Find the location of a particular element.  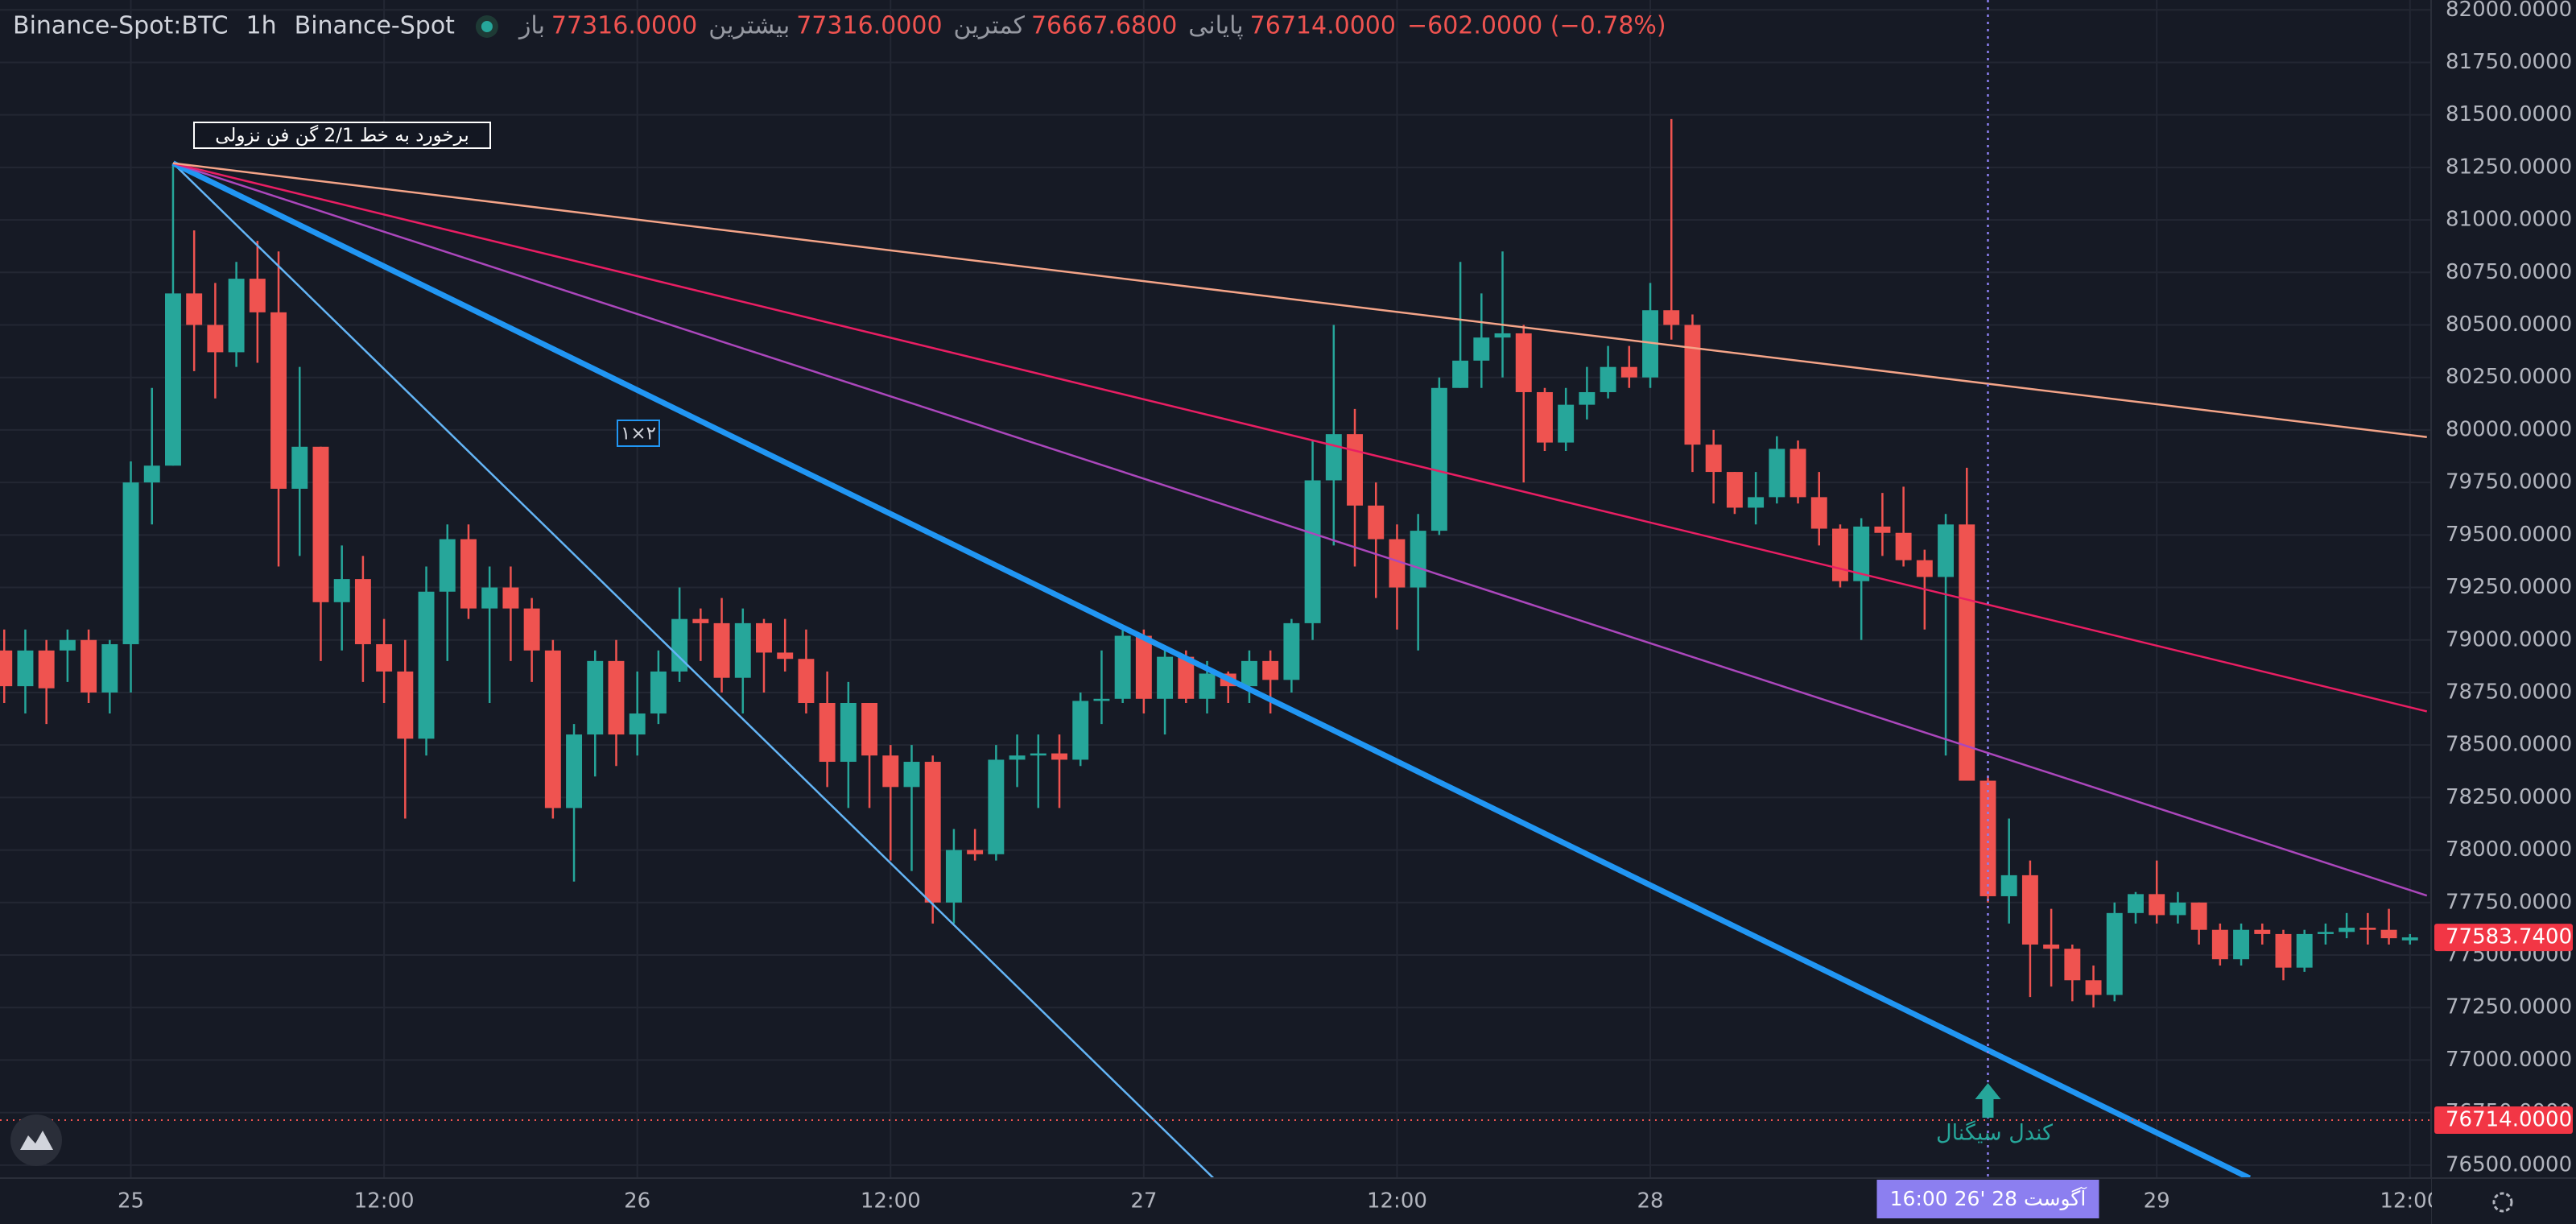

settings-icon is located at coordinates (2502, 1202).